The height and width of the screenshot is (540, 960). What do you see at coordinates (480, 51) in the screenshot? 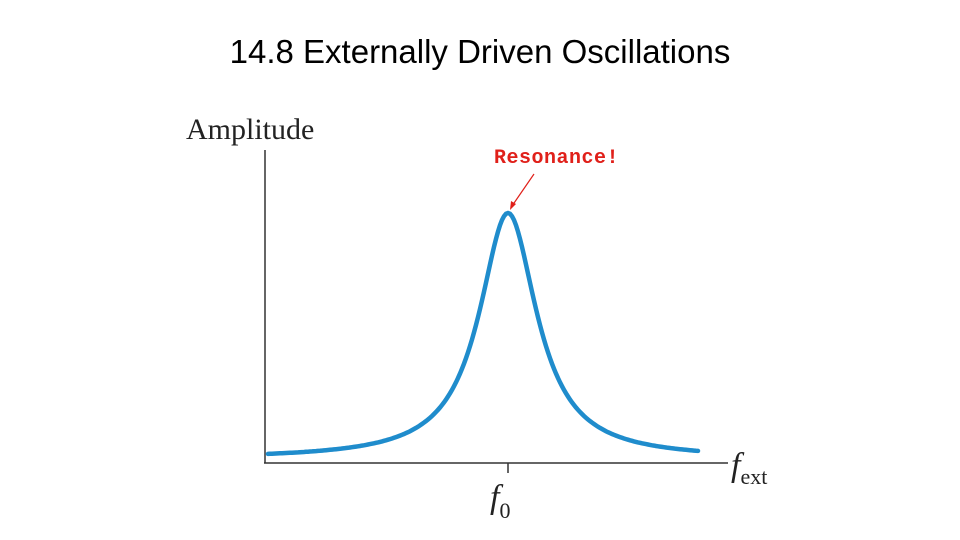
I see `slide-title: 14.8 Externally Driven Oscillations` at bounding box center [480, 51].